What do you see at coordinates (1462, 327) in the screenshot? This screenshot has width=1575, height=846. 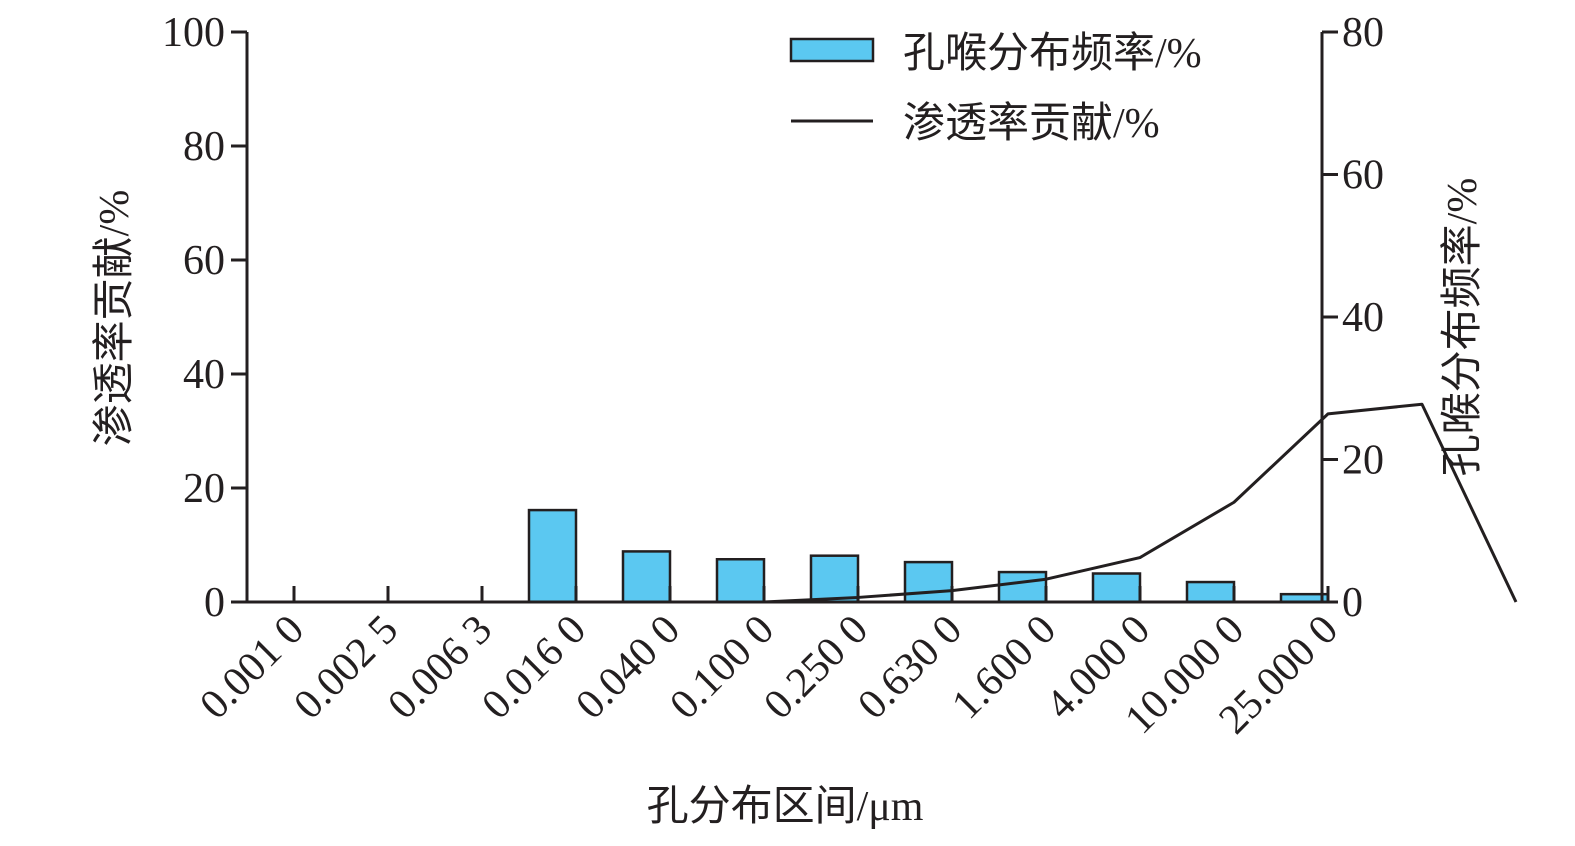 I see `right-axis-title: 孔喉分布频率/%` at bounding box center [1462, 327].